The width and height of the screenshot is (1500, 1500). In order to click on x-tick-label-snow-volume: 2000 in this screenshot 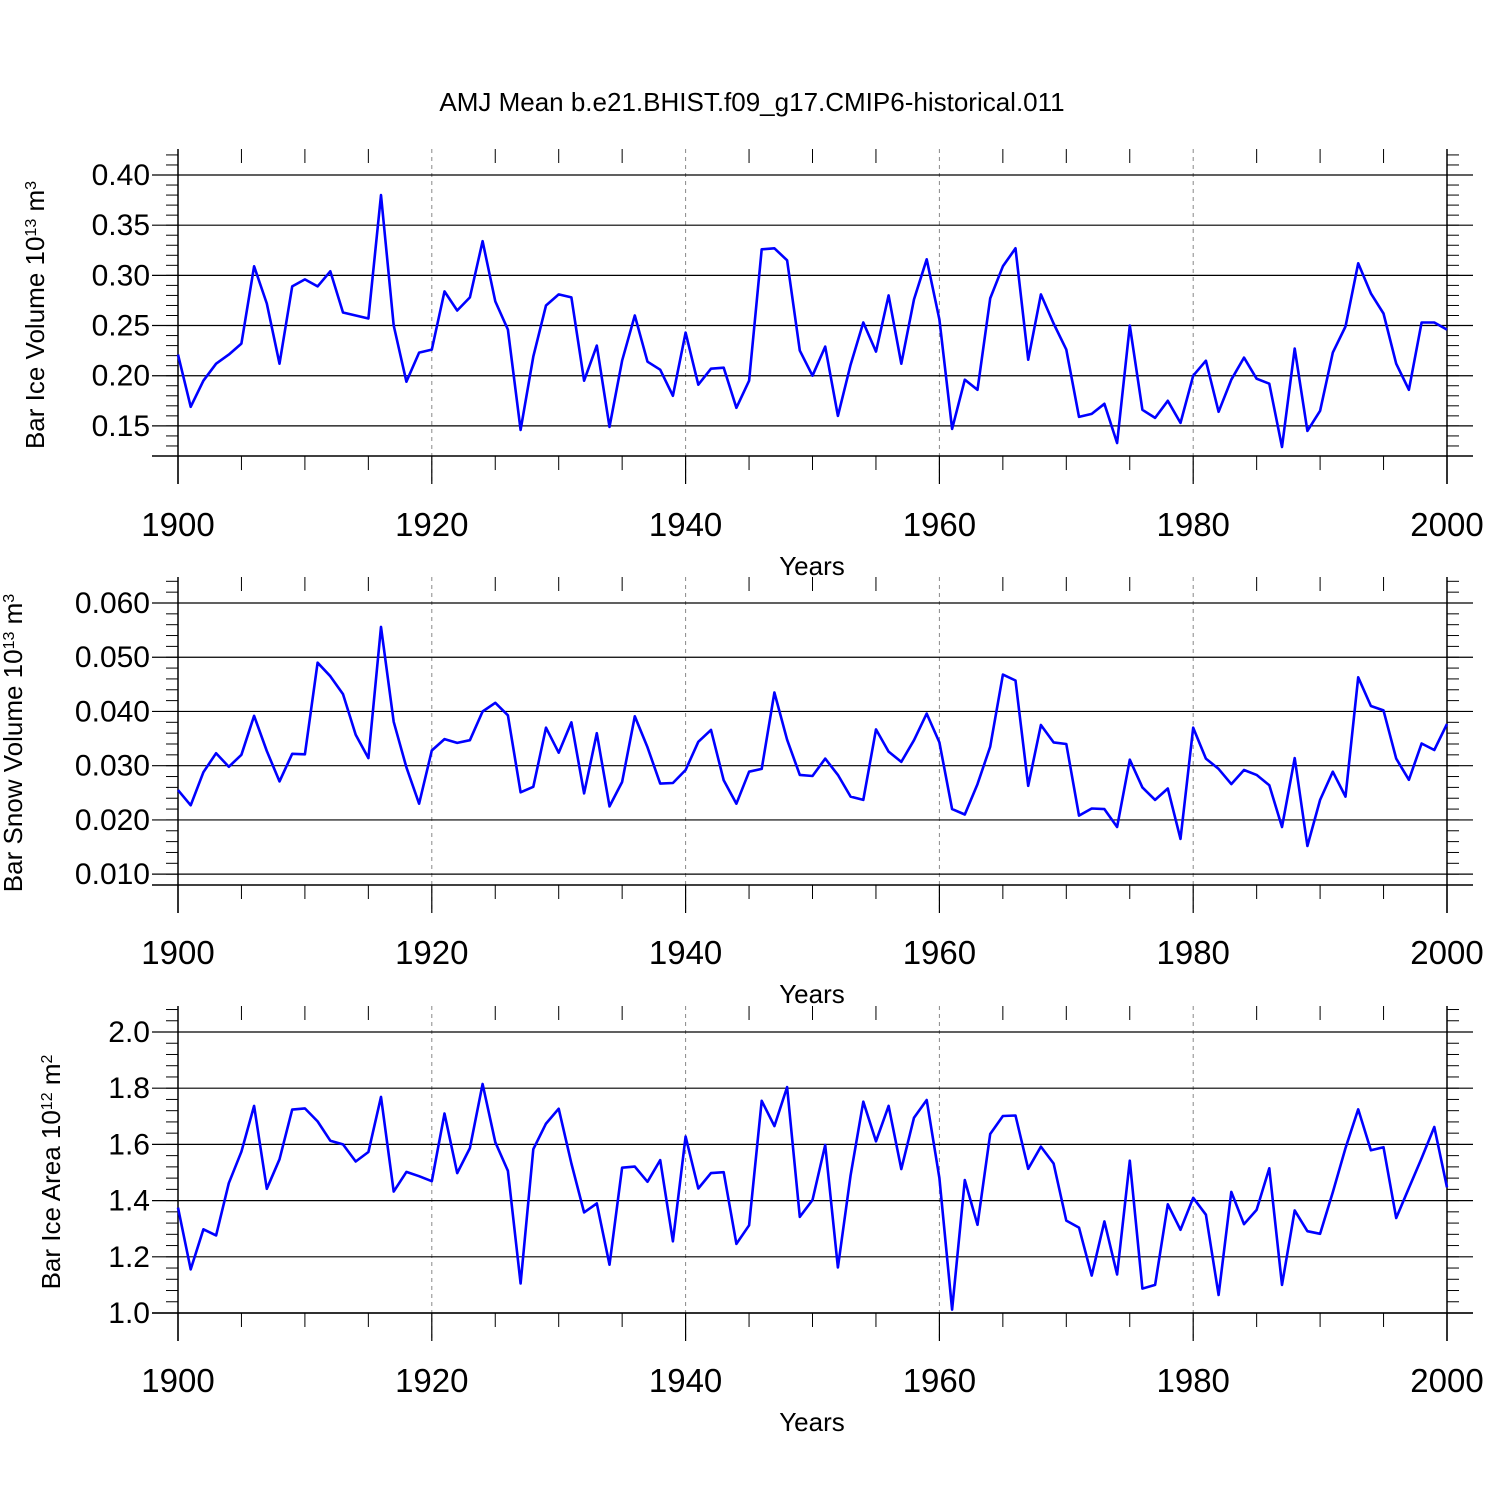, I will do `click(1446, 952)`.